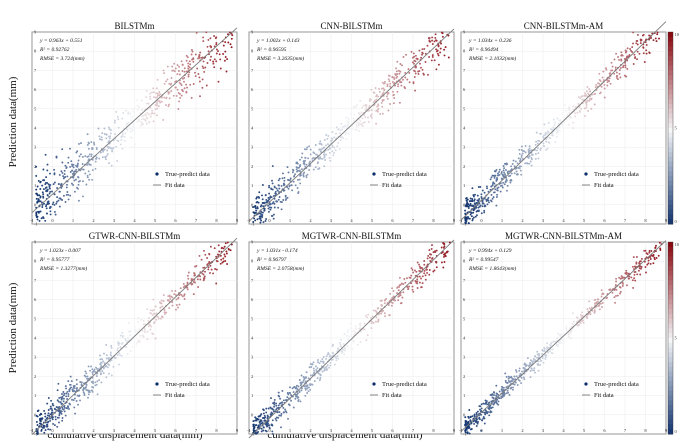 The image size is (685, 446). I want to click on x-tick-label: -1, so click(32, 220).